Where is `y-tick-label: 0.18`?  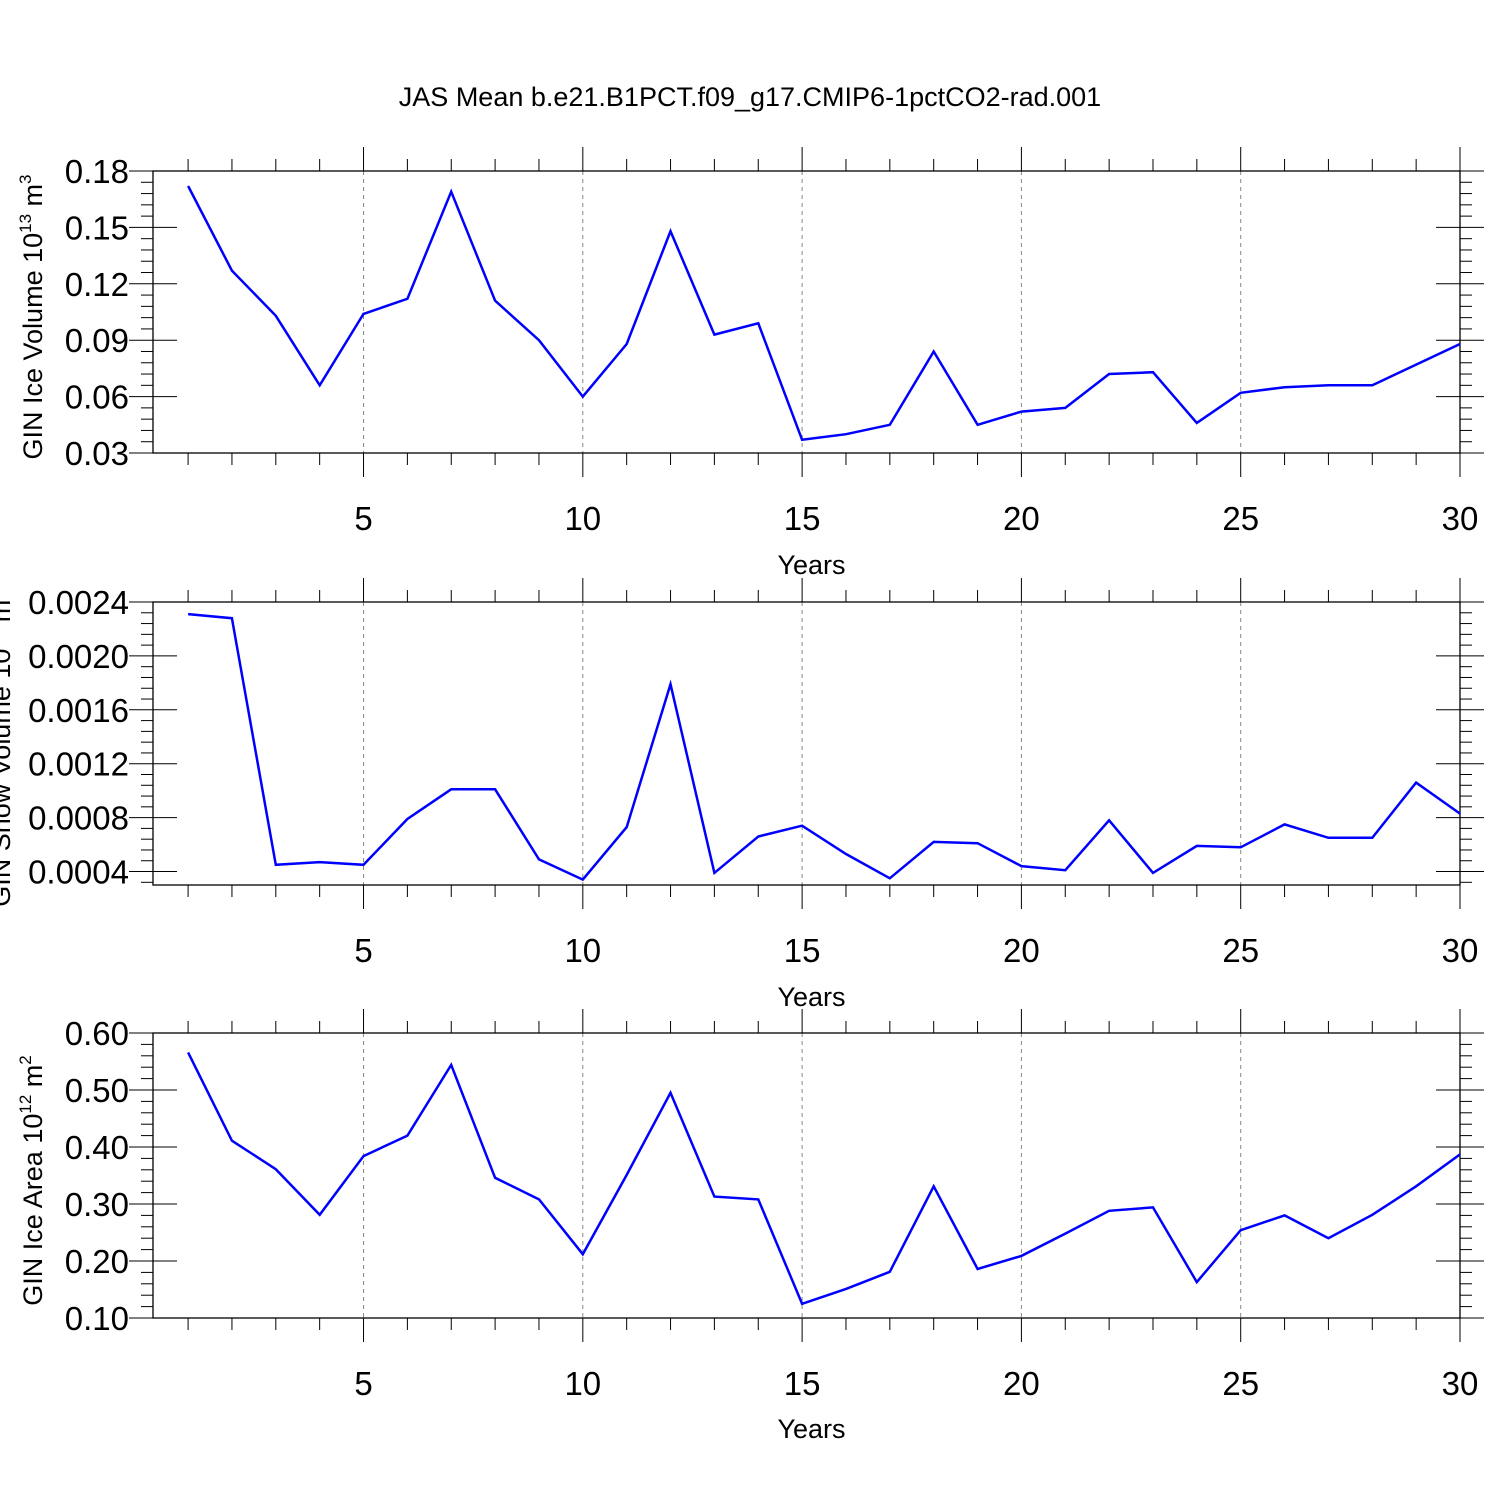 y-tick-label: 0.18 is located at coordinates (97, 171).